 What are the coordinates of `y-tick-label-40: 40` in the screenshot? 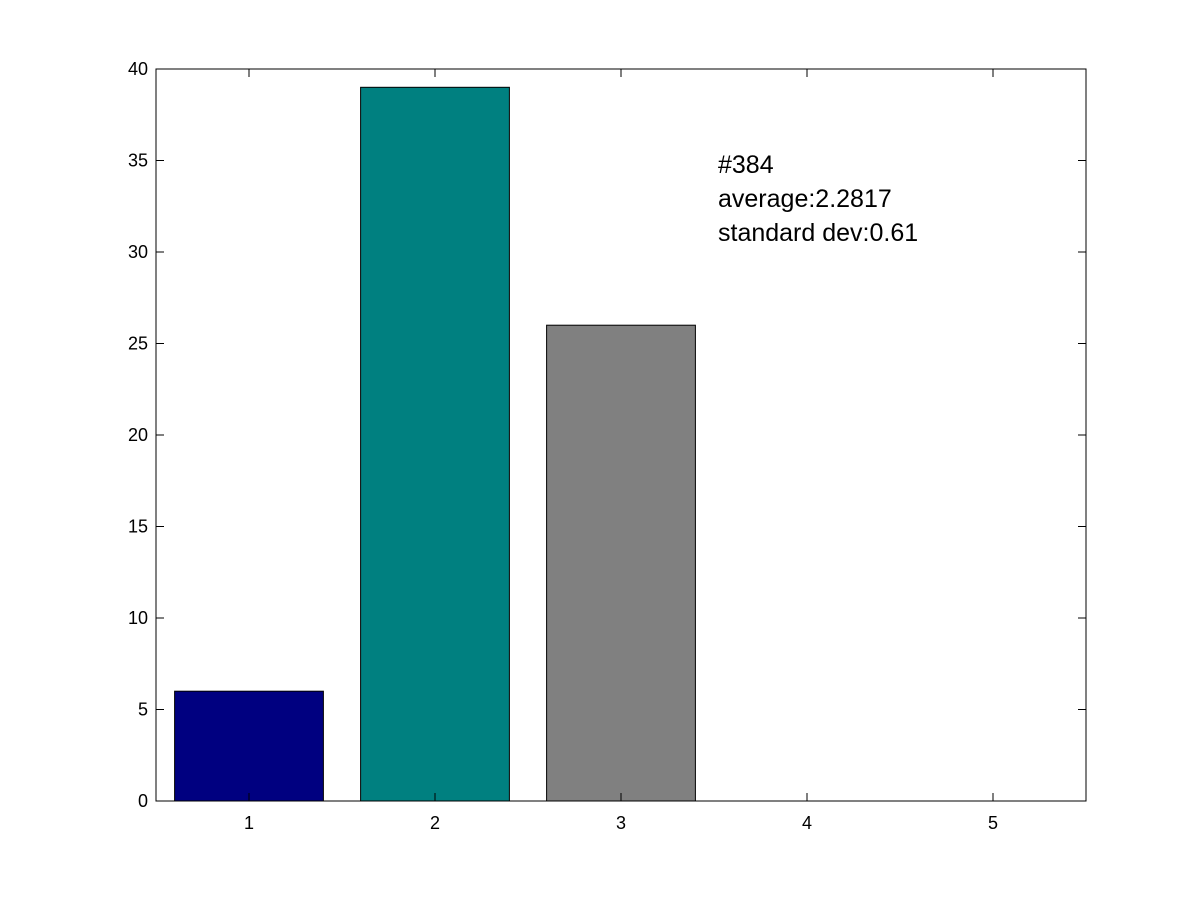 It's located at (138, 69).